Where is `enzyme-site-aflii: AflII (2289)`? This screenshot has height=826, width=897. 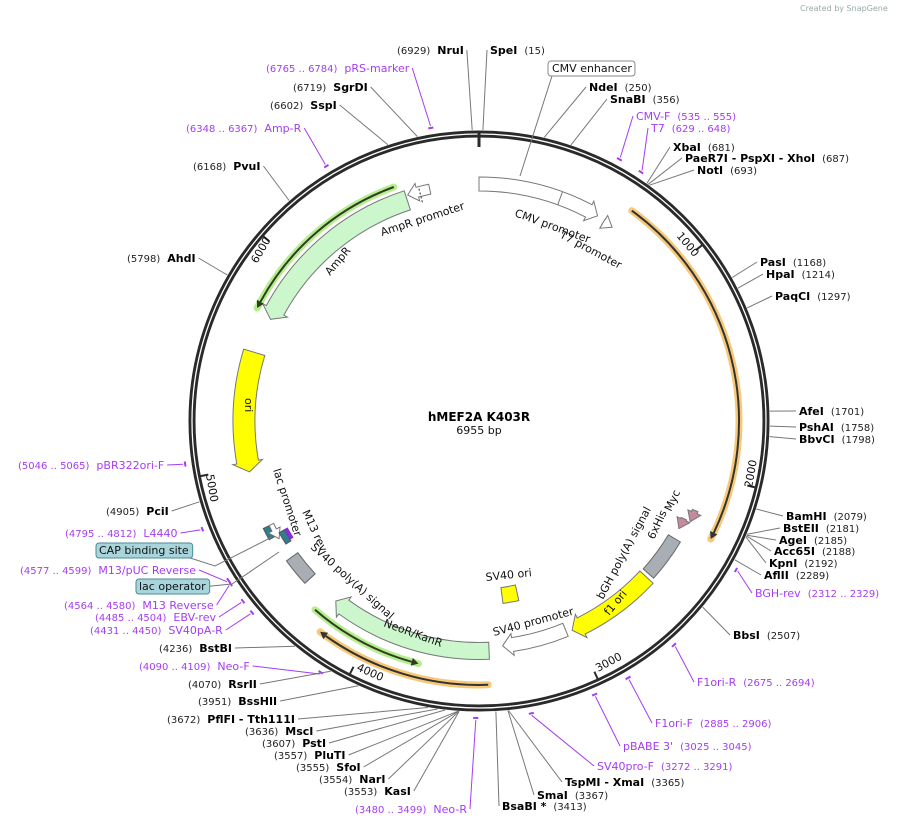
enzyme-site-aflii: AflII (2289) is located at coordinates (796, 575).